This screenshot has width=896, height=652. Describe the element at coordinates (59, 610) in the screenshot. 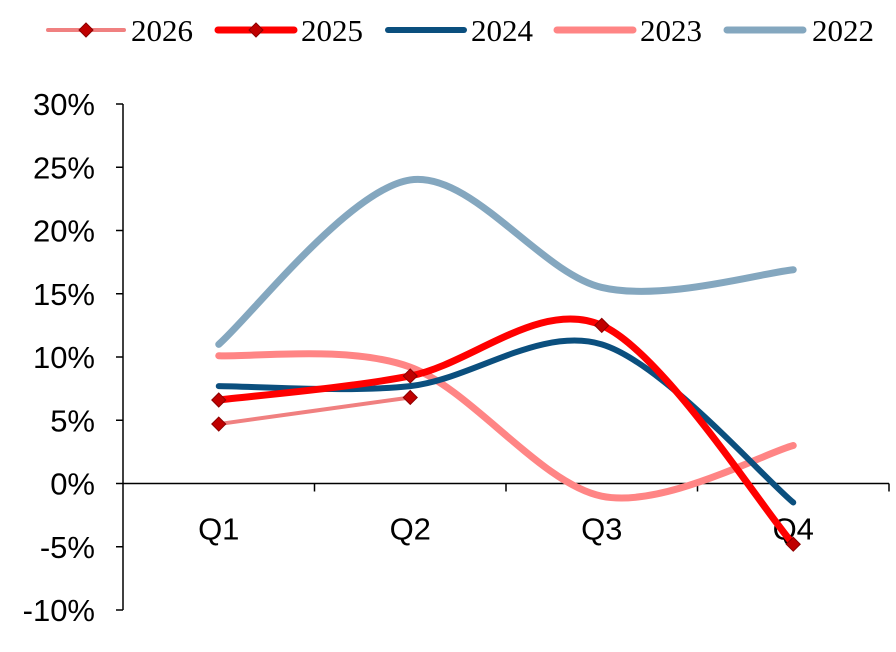

I see `y-tick-label: -10%` at that location.